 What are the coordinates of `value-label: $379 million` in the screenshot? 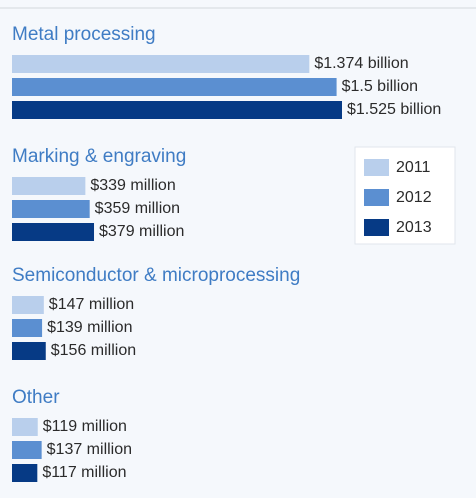 It's located at (141, 231).